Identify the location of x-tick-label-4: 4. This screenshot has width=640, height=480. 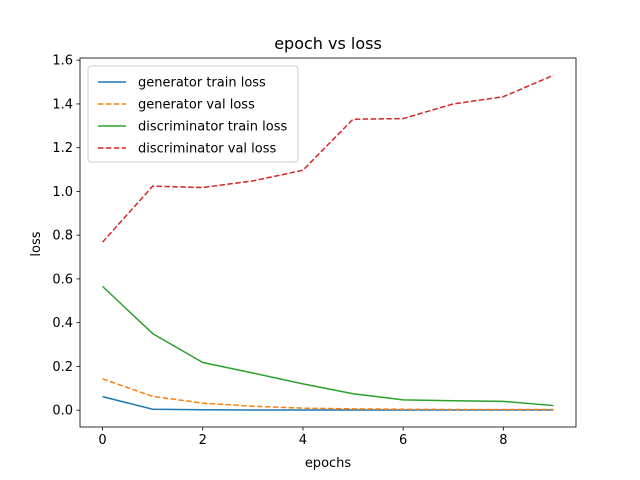
(303, 440).